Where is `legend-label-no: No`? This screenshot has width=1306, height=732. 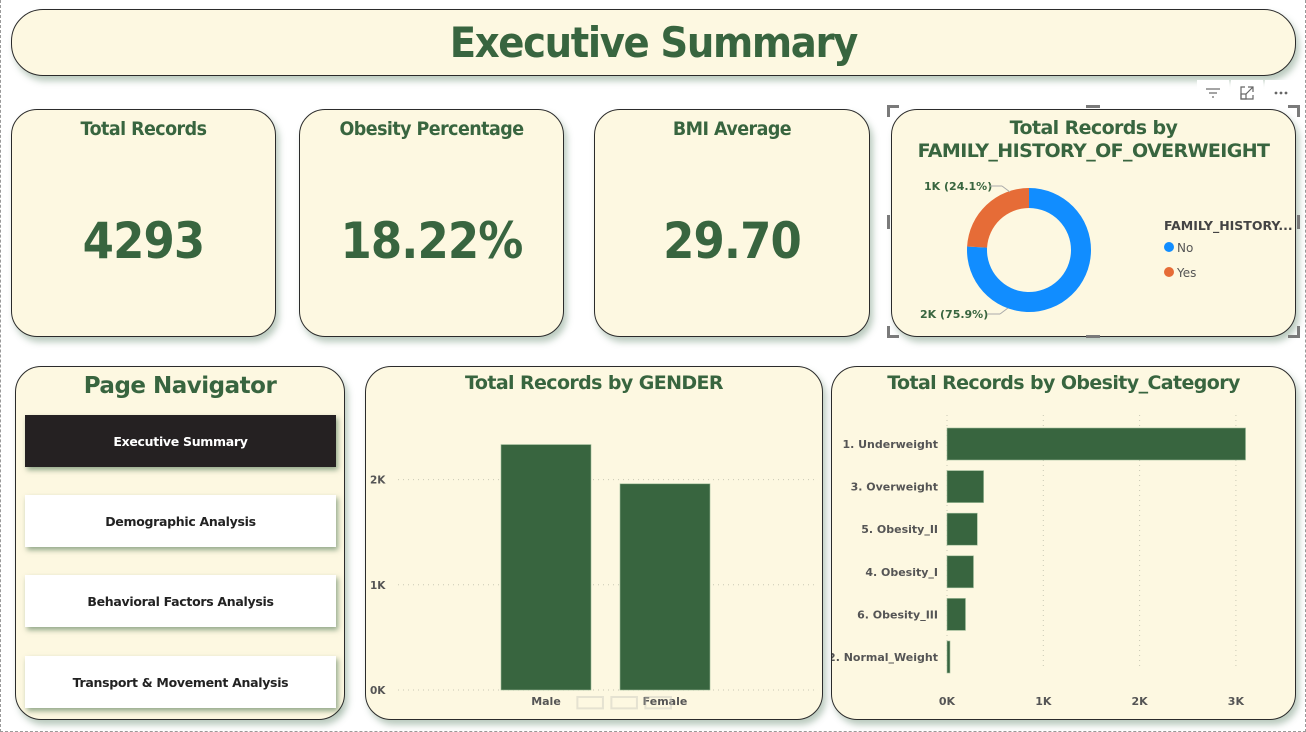 legend-label-no: No is located at coordinates (1185, 248).